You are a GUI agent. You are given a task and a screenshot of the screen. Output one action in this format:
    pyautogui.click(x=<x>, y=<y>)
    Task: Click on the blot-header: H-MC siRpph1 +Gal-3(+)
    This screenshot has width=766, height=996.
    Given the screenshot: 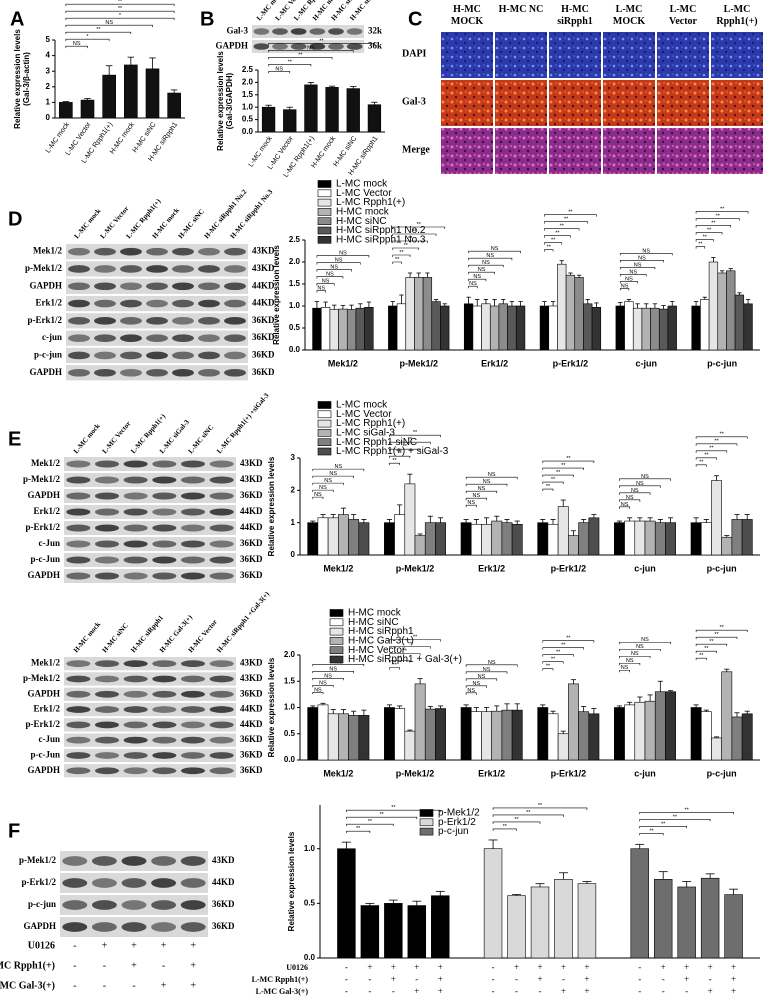 What is the action you would take?
    pyautogui.click(x=243, y=622)
    